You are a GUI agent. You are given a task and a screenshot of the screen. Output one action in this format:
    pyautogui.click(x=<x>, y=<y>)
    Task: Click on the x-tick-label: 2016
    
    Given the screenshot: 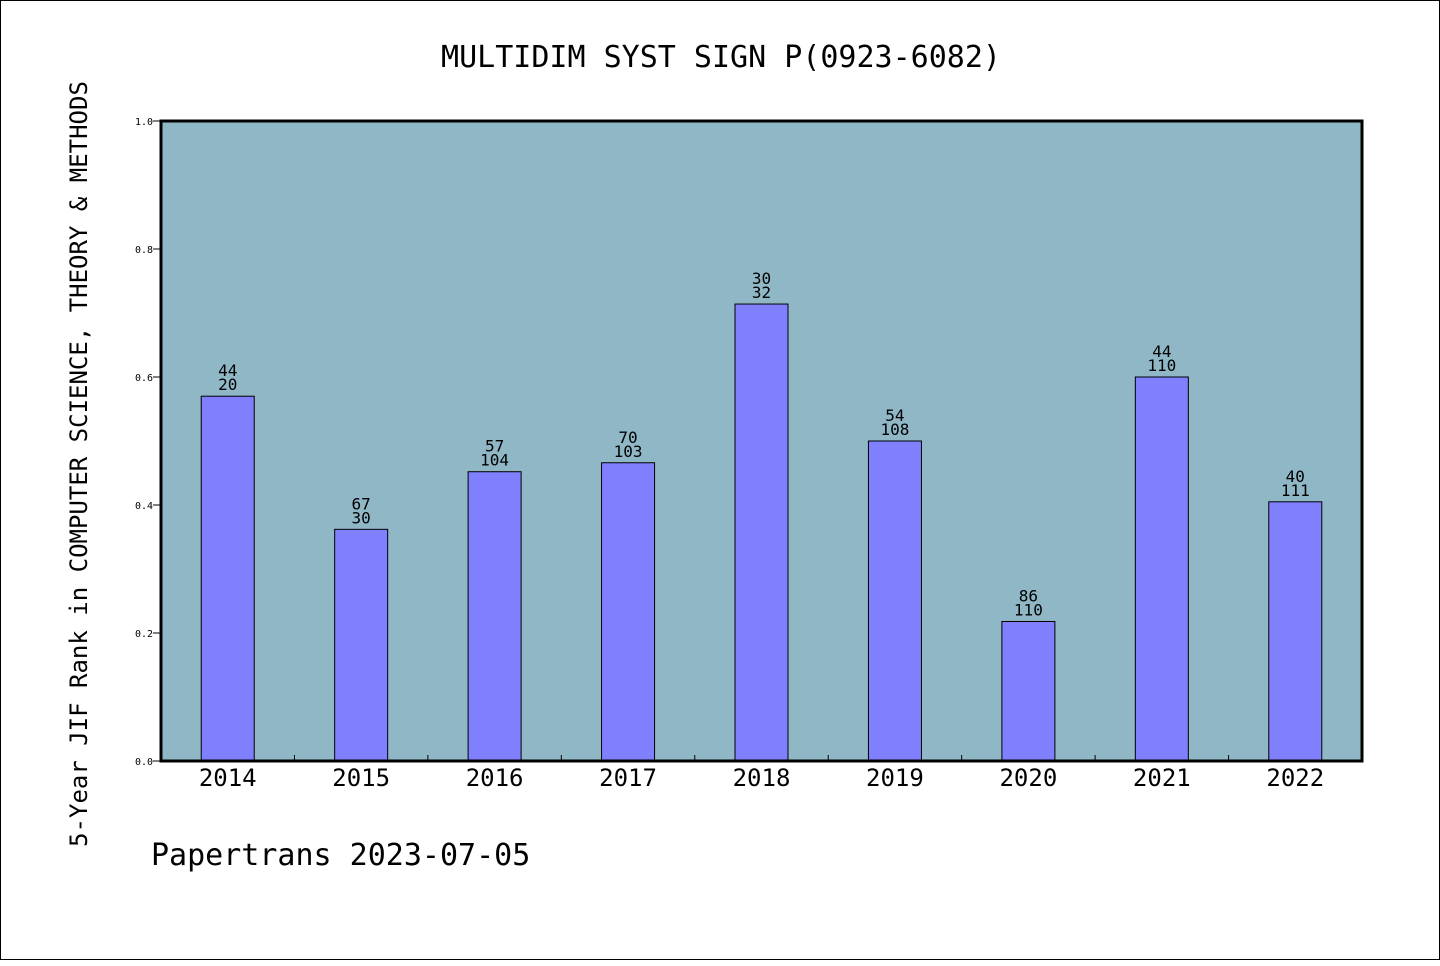 What is the action you would take?
    pyautogui.click(x=495, y=778)
    